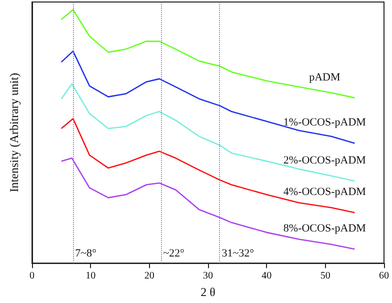  I want to click on series-label: 1%-OCOS-pADM, so click(324, 122).